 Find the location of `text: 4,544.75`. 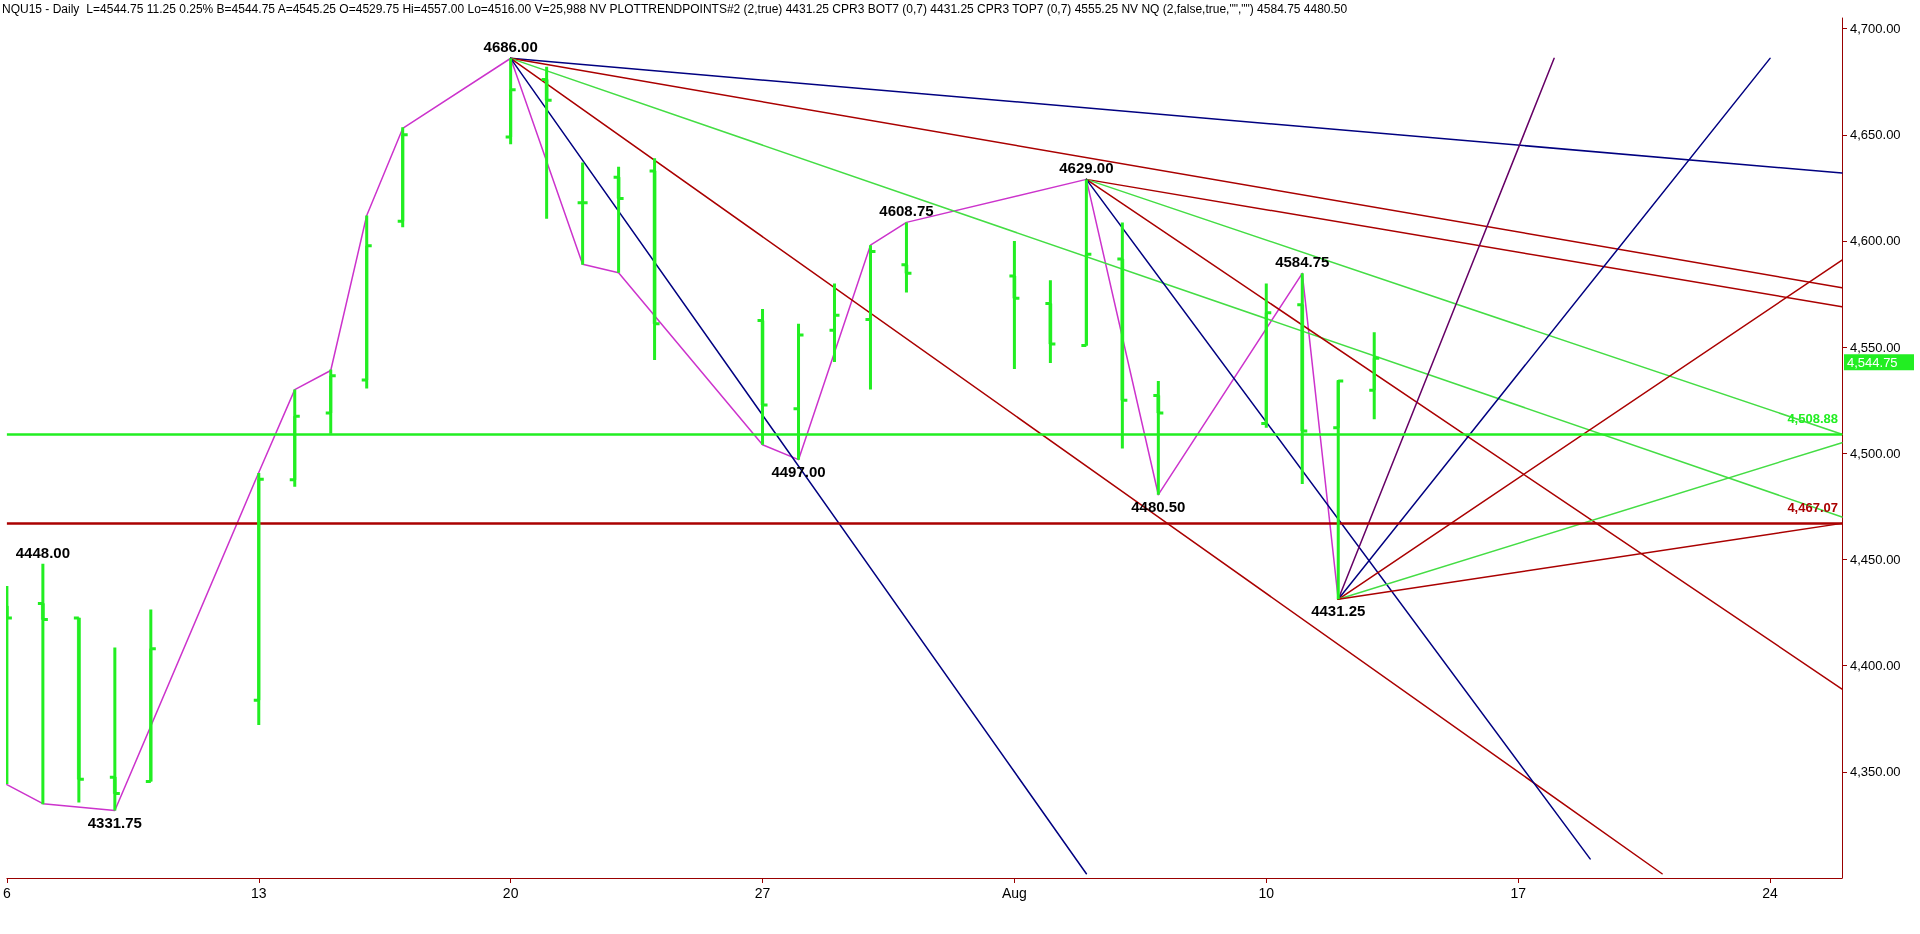

text: 4,544.75 is located at coordinates (1872, 362).